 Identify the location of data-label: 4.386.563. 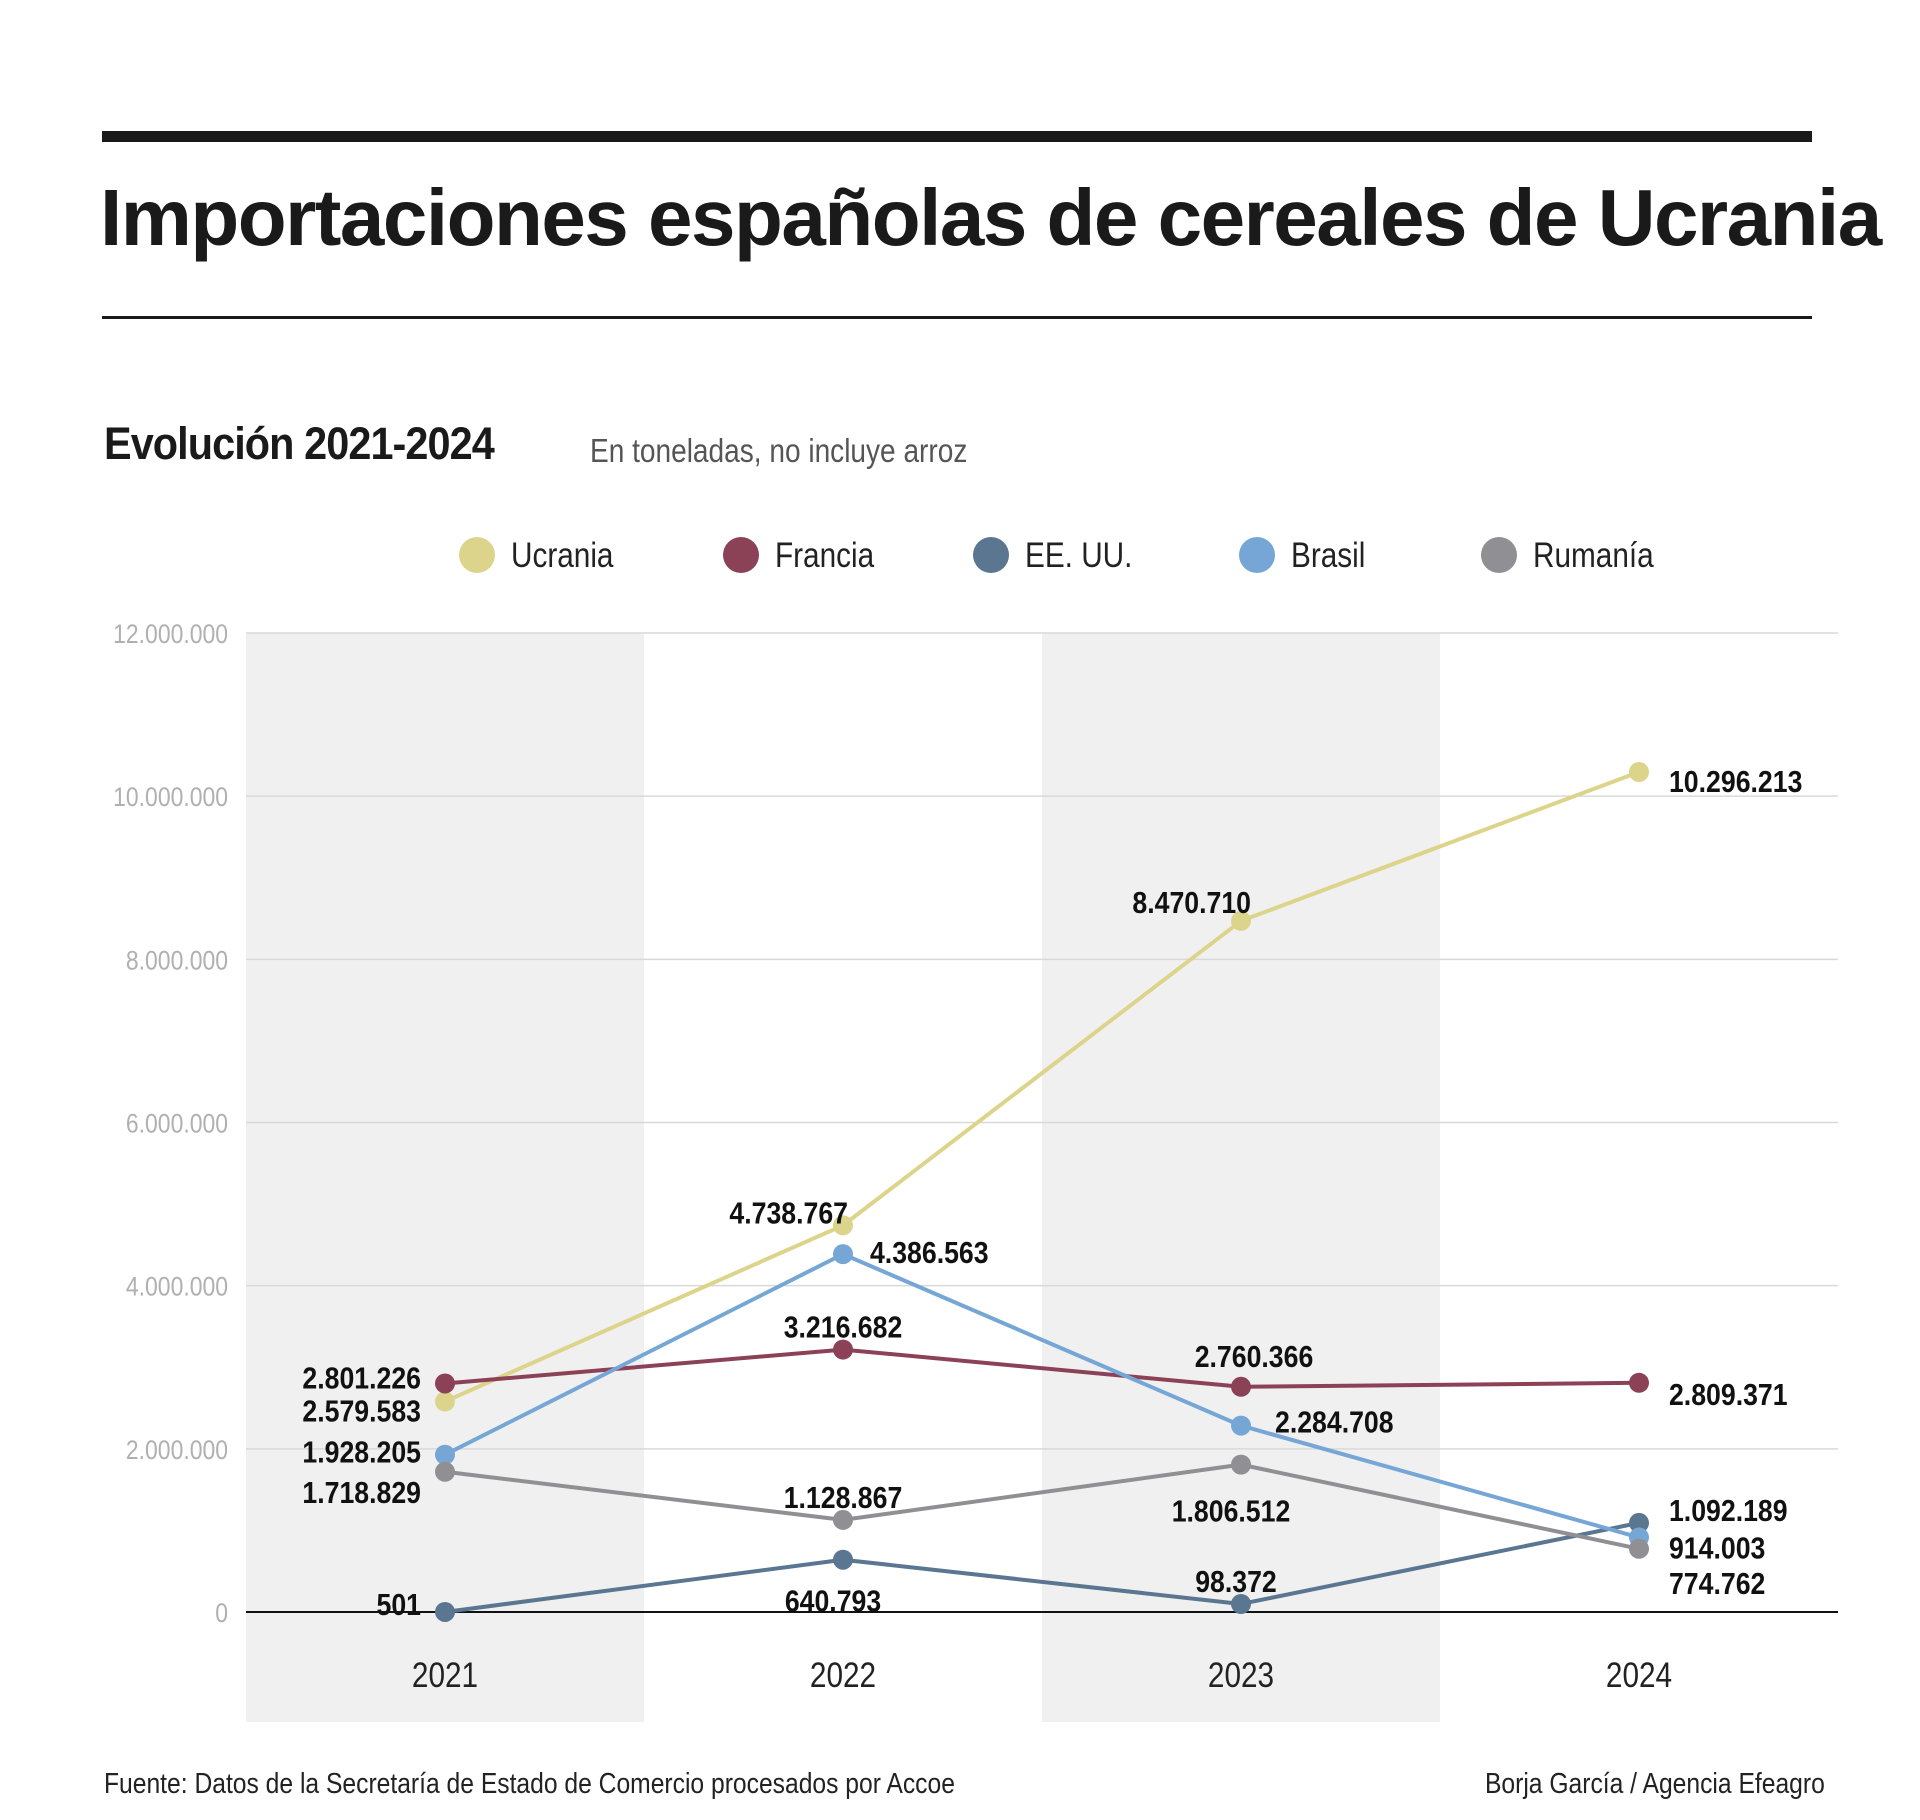
(929, 1253).